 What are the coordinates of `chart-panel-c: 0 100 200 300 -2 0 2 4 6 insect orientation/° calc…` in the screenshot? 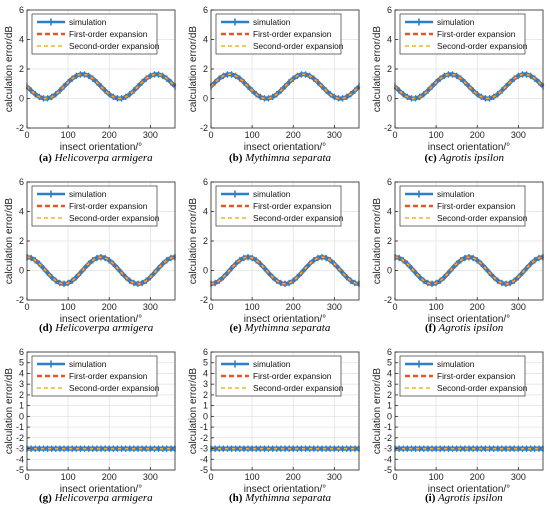 It's located at (458, 79).